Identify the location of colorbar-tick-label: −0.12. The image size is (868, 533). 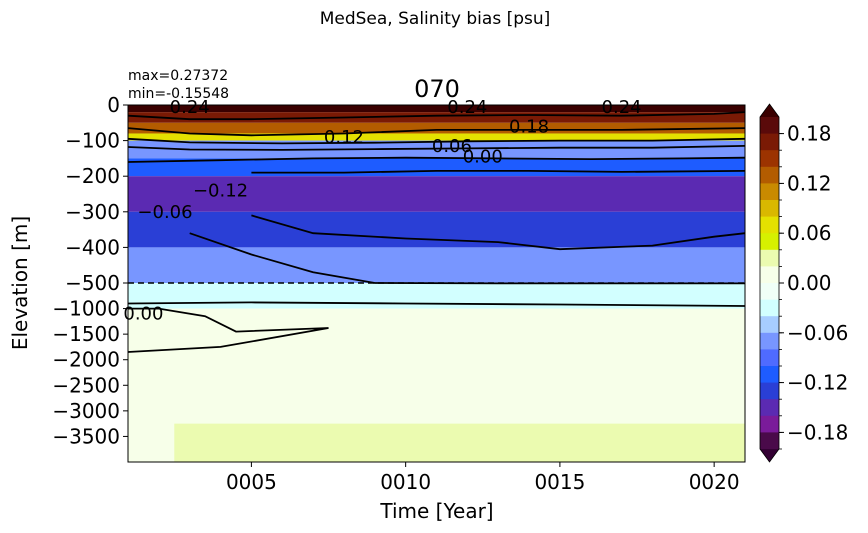
(817, 383).